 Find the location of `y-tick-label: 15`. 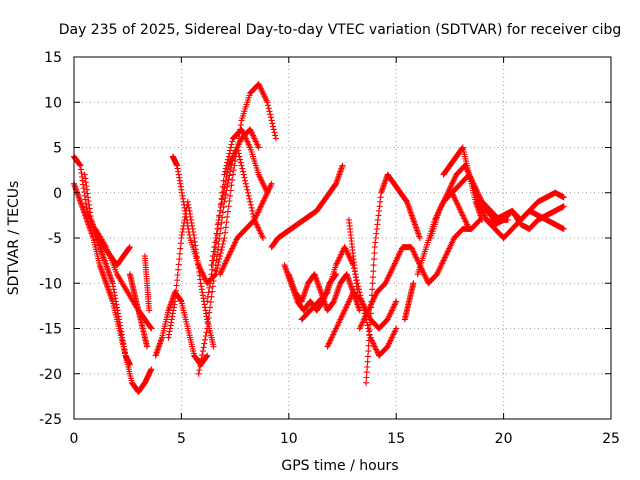

y-tick-label: 15 is located at coordinates (53, 58).